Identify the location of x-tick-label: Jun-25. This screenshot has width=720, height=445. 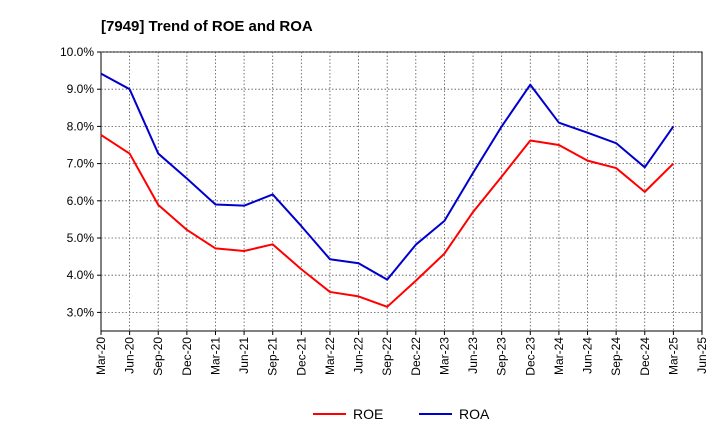
(702, 355).